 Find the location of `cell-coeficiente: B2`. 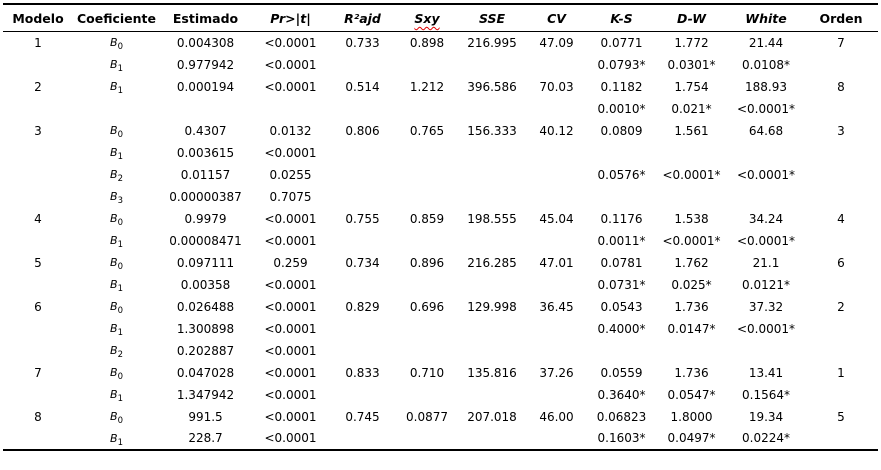

cell-coeficiente: B2 is located at coordinates (116, 351).